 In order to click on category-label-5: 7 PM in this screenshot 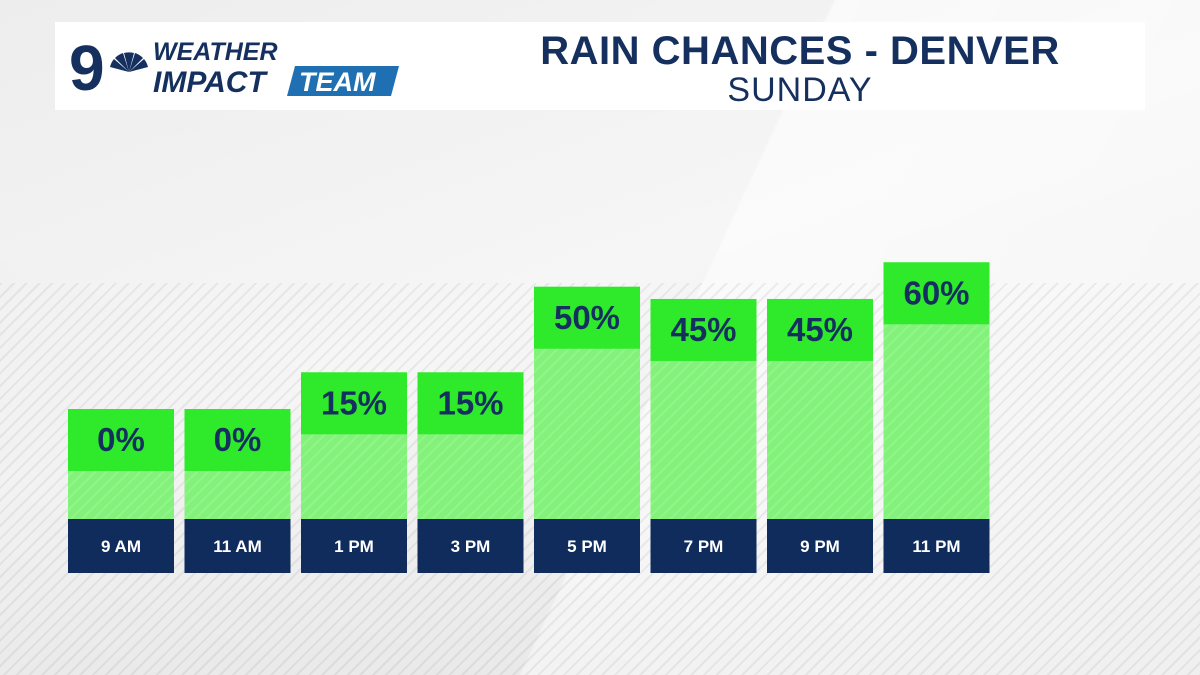, I will do `click(704, 546)`.